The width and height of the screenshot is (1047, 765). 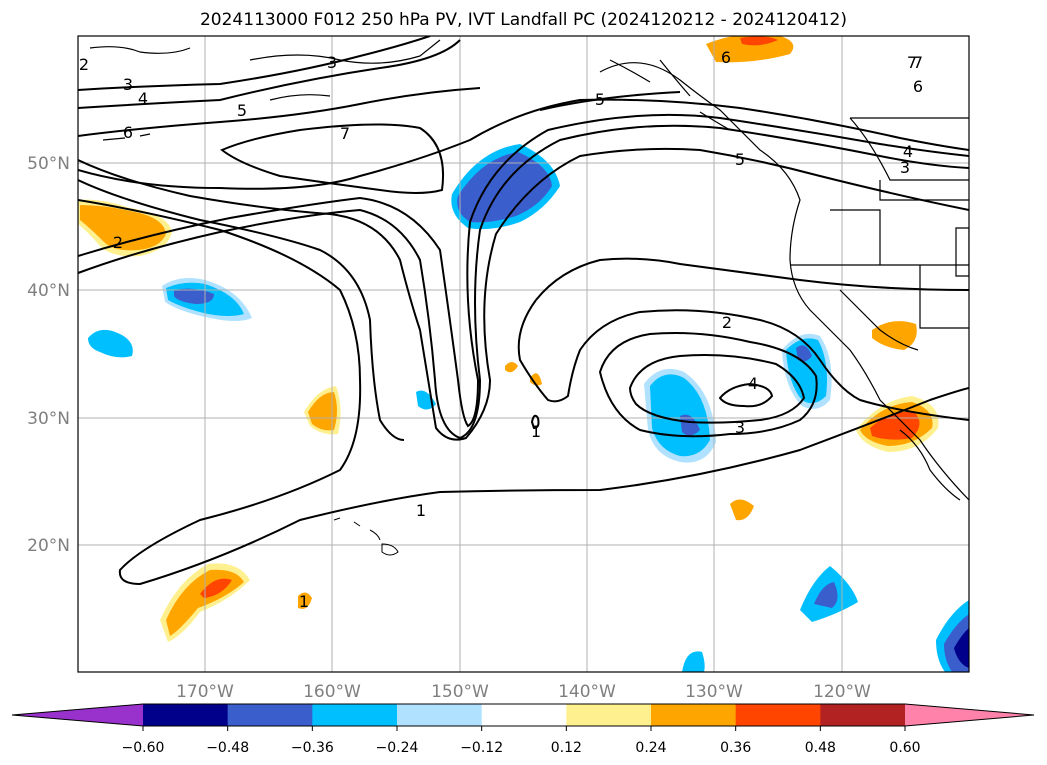 What do you see at coordinates (523, 692) in the screenshot?
I see `longitude-labels: 170°W 160°W 150°W 140°W 130°W 120°W` at bounding box center [523, 692].